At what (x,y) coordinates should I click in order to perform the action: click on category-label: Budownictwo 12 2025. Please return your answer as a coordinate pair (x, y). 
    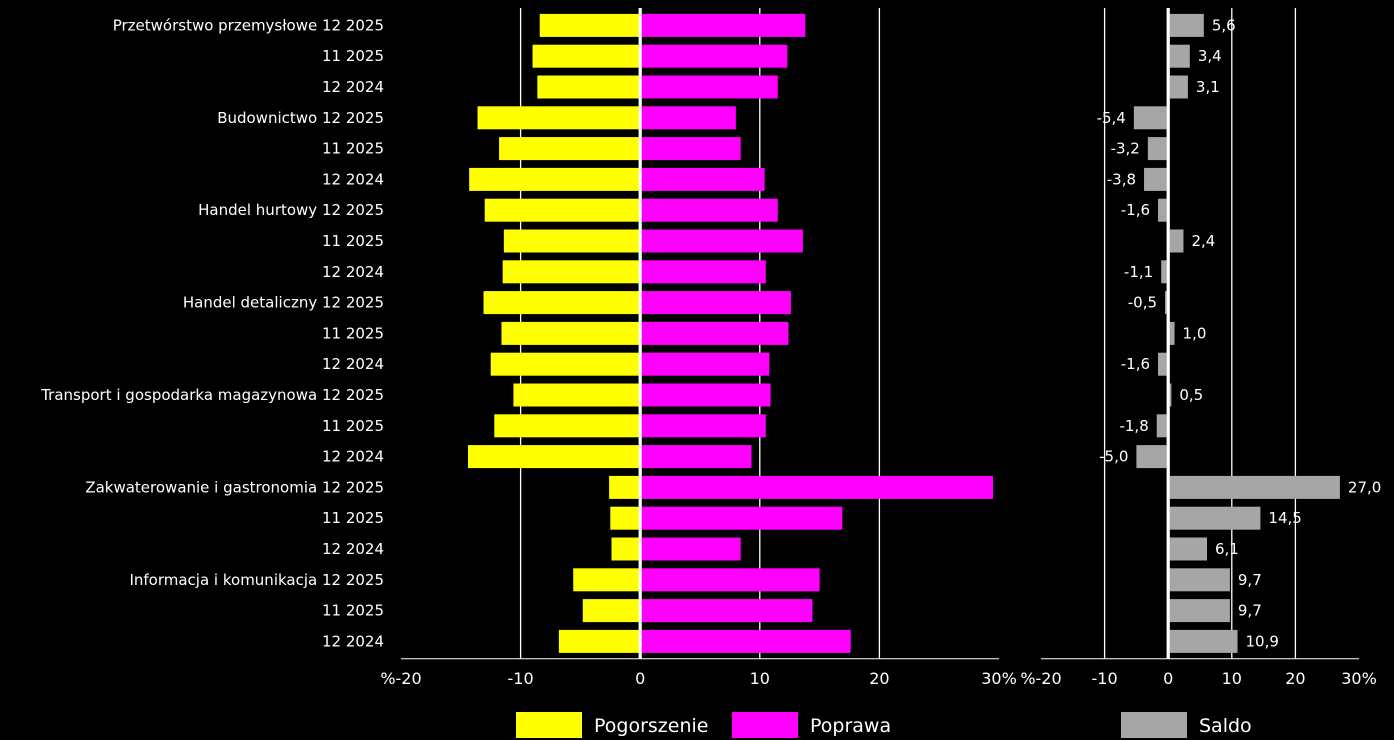
    Looking at the image, I should click on (300, 118).